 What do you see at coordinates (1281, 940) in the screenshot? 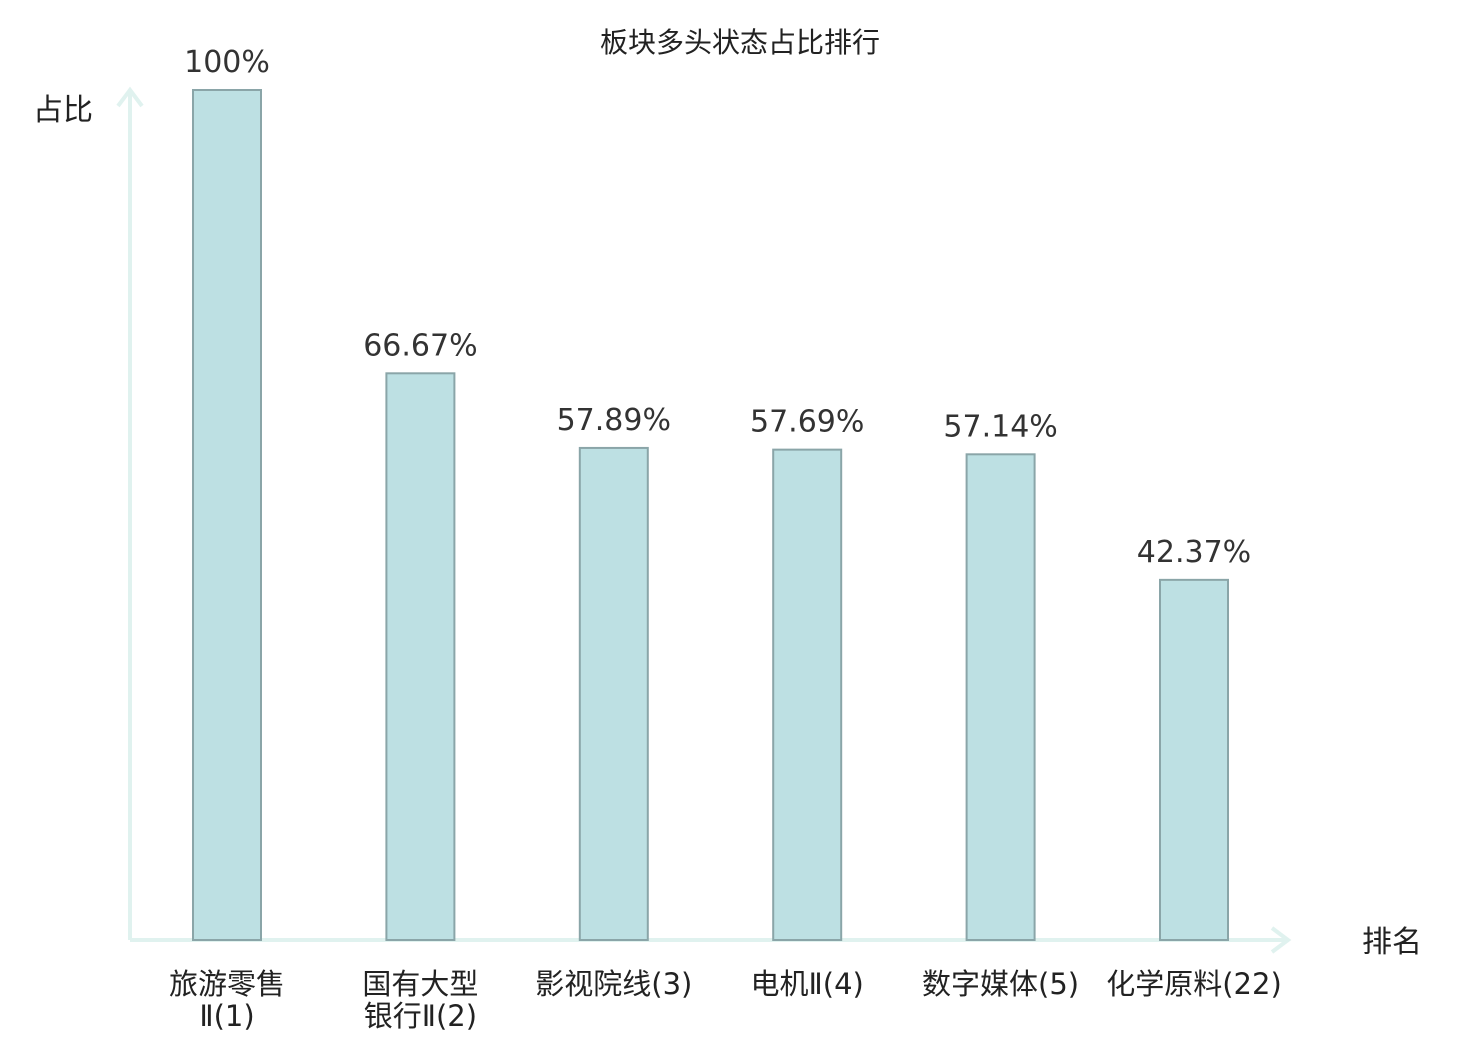
I see `x-axis-arrow` at bounding box center [1281, 940].